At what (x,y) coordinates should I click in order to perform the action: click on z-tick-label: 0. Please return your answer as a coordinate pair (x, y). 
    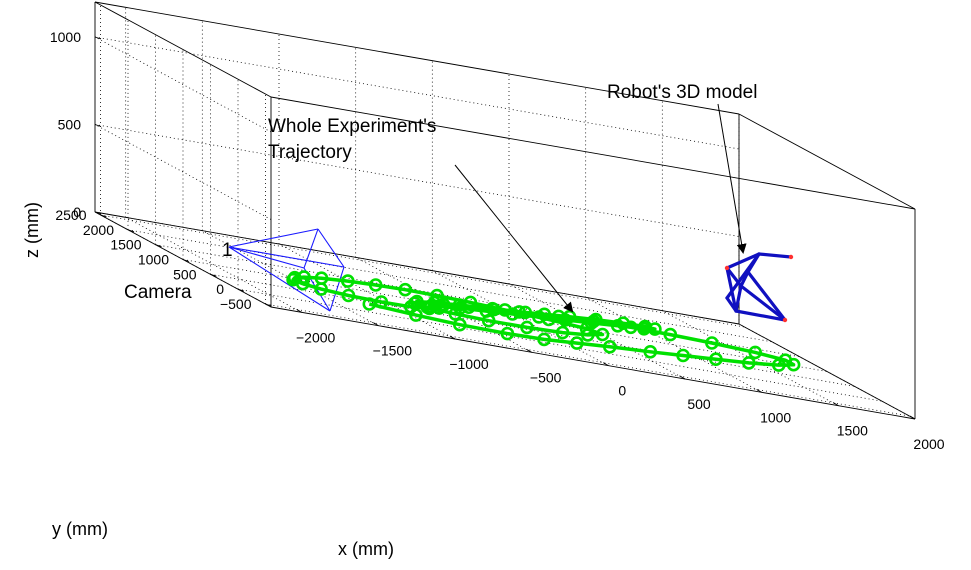
    Looking at the image, I should click on (77, 212).